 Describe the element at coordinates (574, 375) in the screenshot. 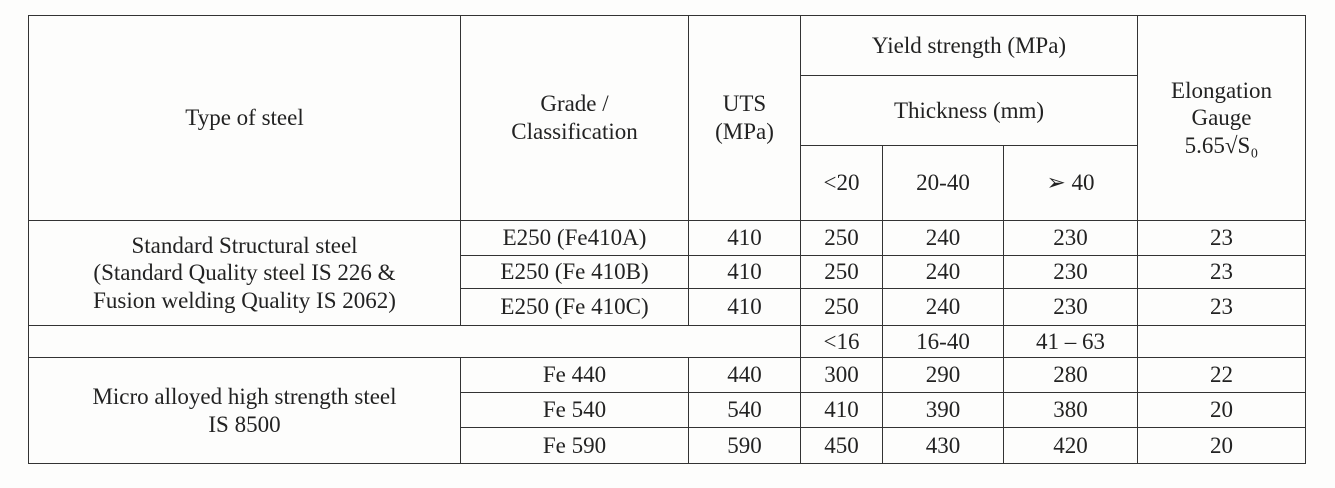

I see `data-cell: Fe 440` at that location.